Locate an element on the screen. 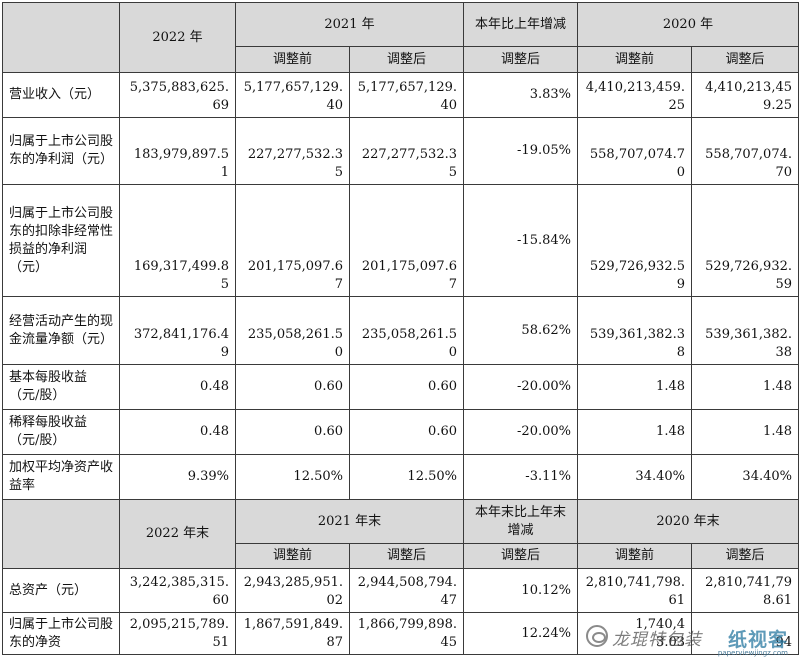 The image size is (800, 659). header-2020-after: 调整后 is located at coordinates (745, 59).